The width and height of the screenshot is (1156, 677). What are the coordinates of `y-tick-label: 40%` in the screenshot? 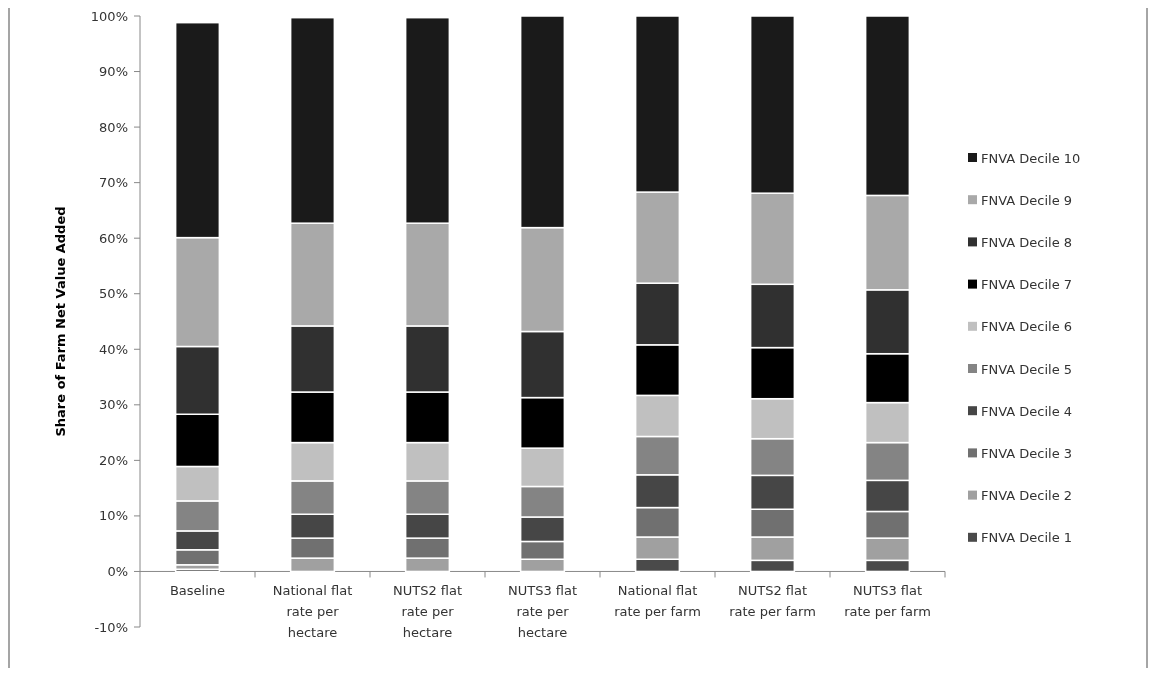 It's located at (113, 349).